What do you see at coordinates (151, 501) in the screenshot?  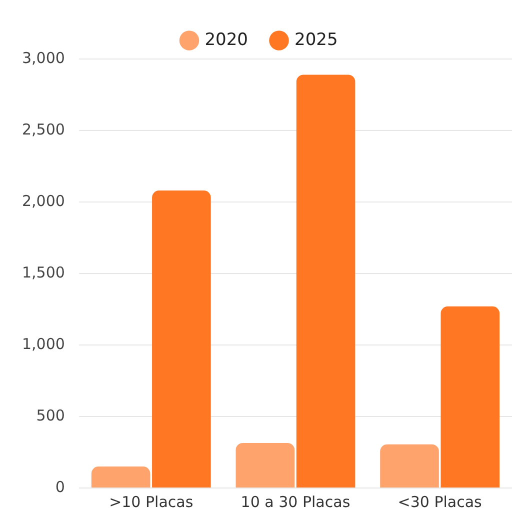 I see `x-tick-label: >10 Placas` at bounding box center [151, 501].